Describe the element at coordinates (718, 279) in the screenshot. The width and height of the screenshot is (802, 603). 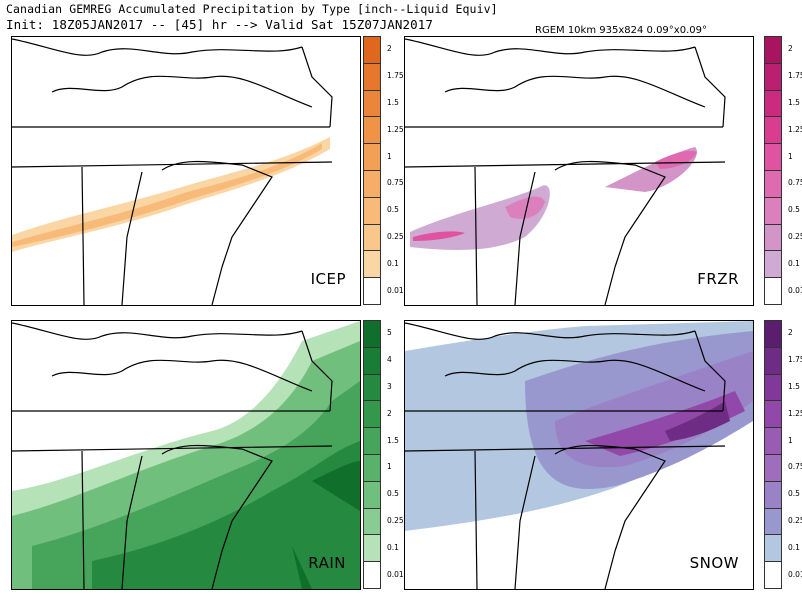
I see `panel-label-frzr: FRZR` at that location.